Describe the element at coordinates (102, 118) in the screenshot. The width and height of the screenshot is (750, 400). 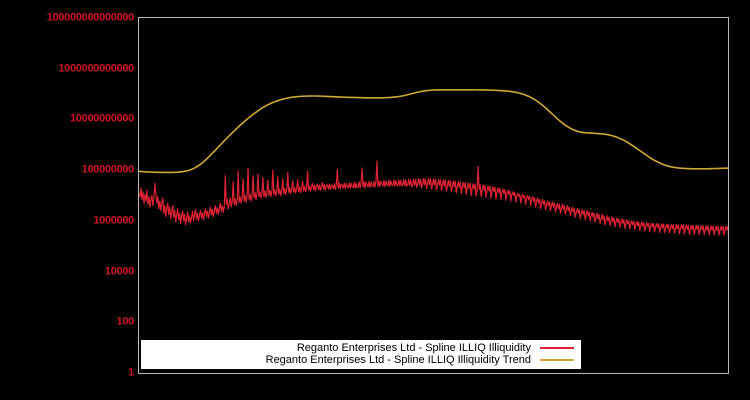
I see `y-tick-label: 10000000000` at that location.